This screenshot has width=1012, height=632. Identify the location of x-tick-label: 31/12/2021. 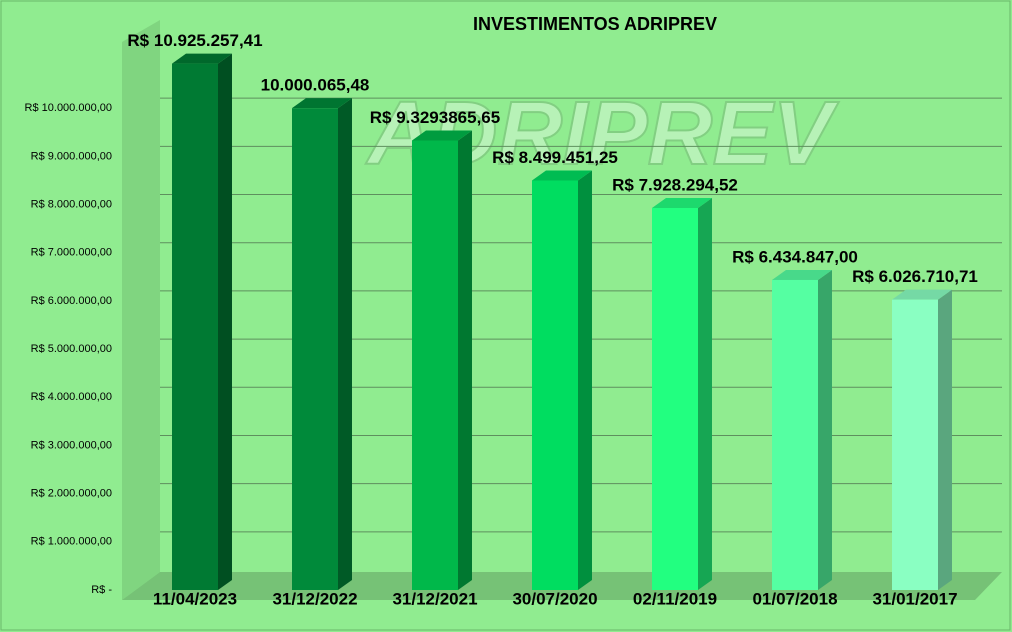
(434, 598).